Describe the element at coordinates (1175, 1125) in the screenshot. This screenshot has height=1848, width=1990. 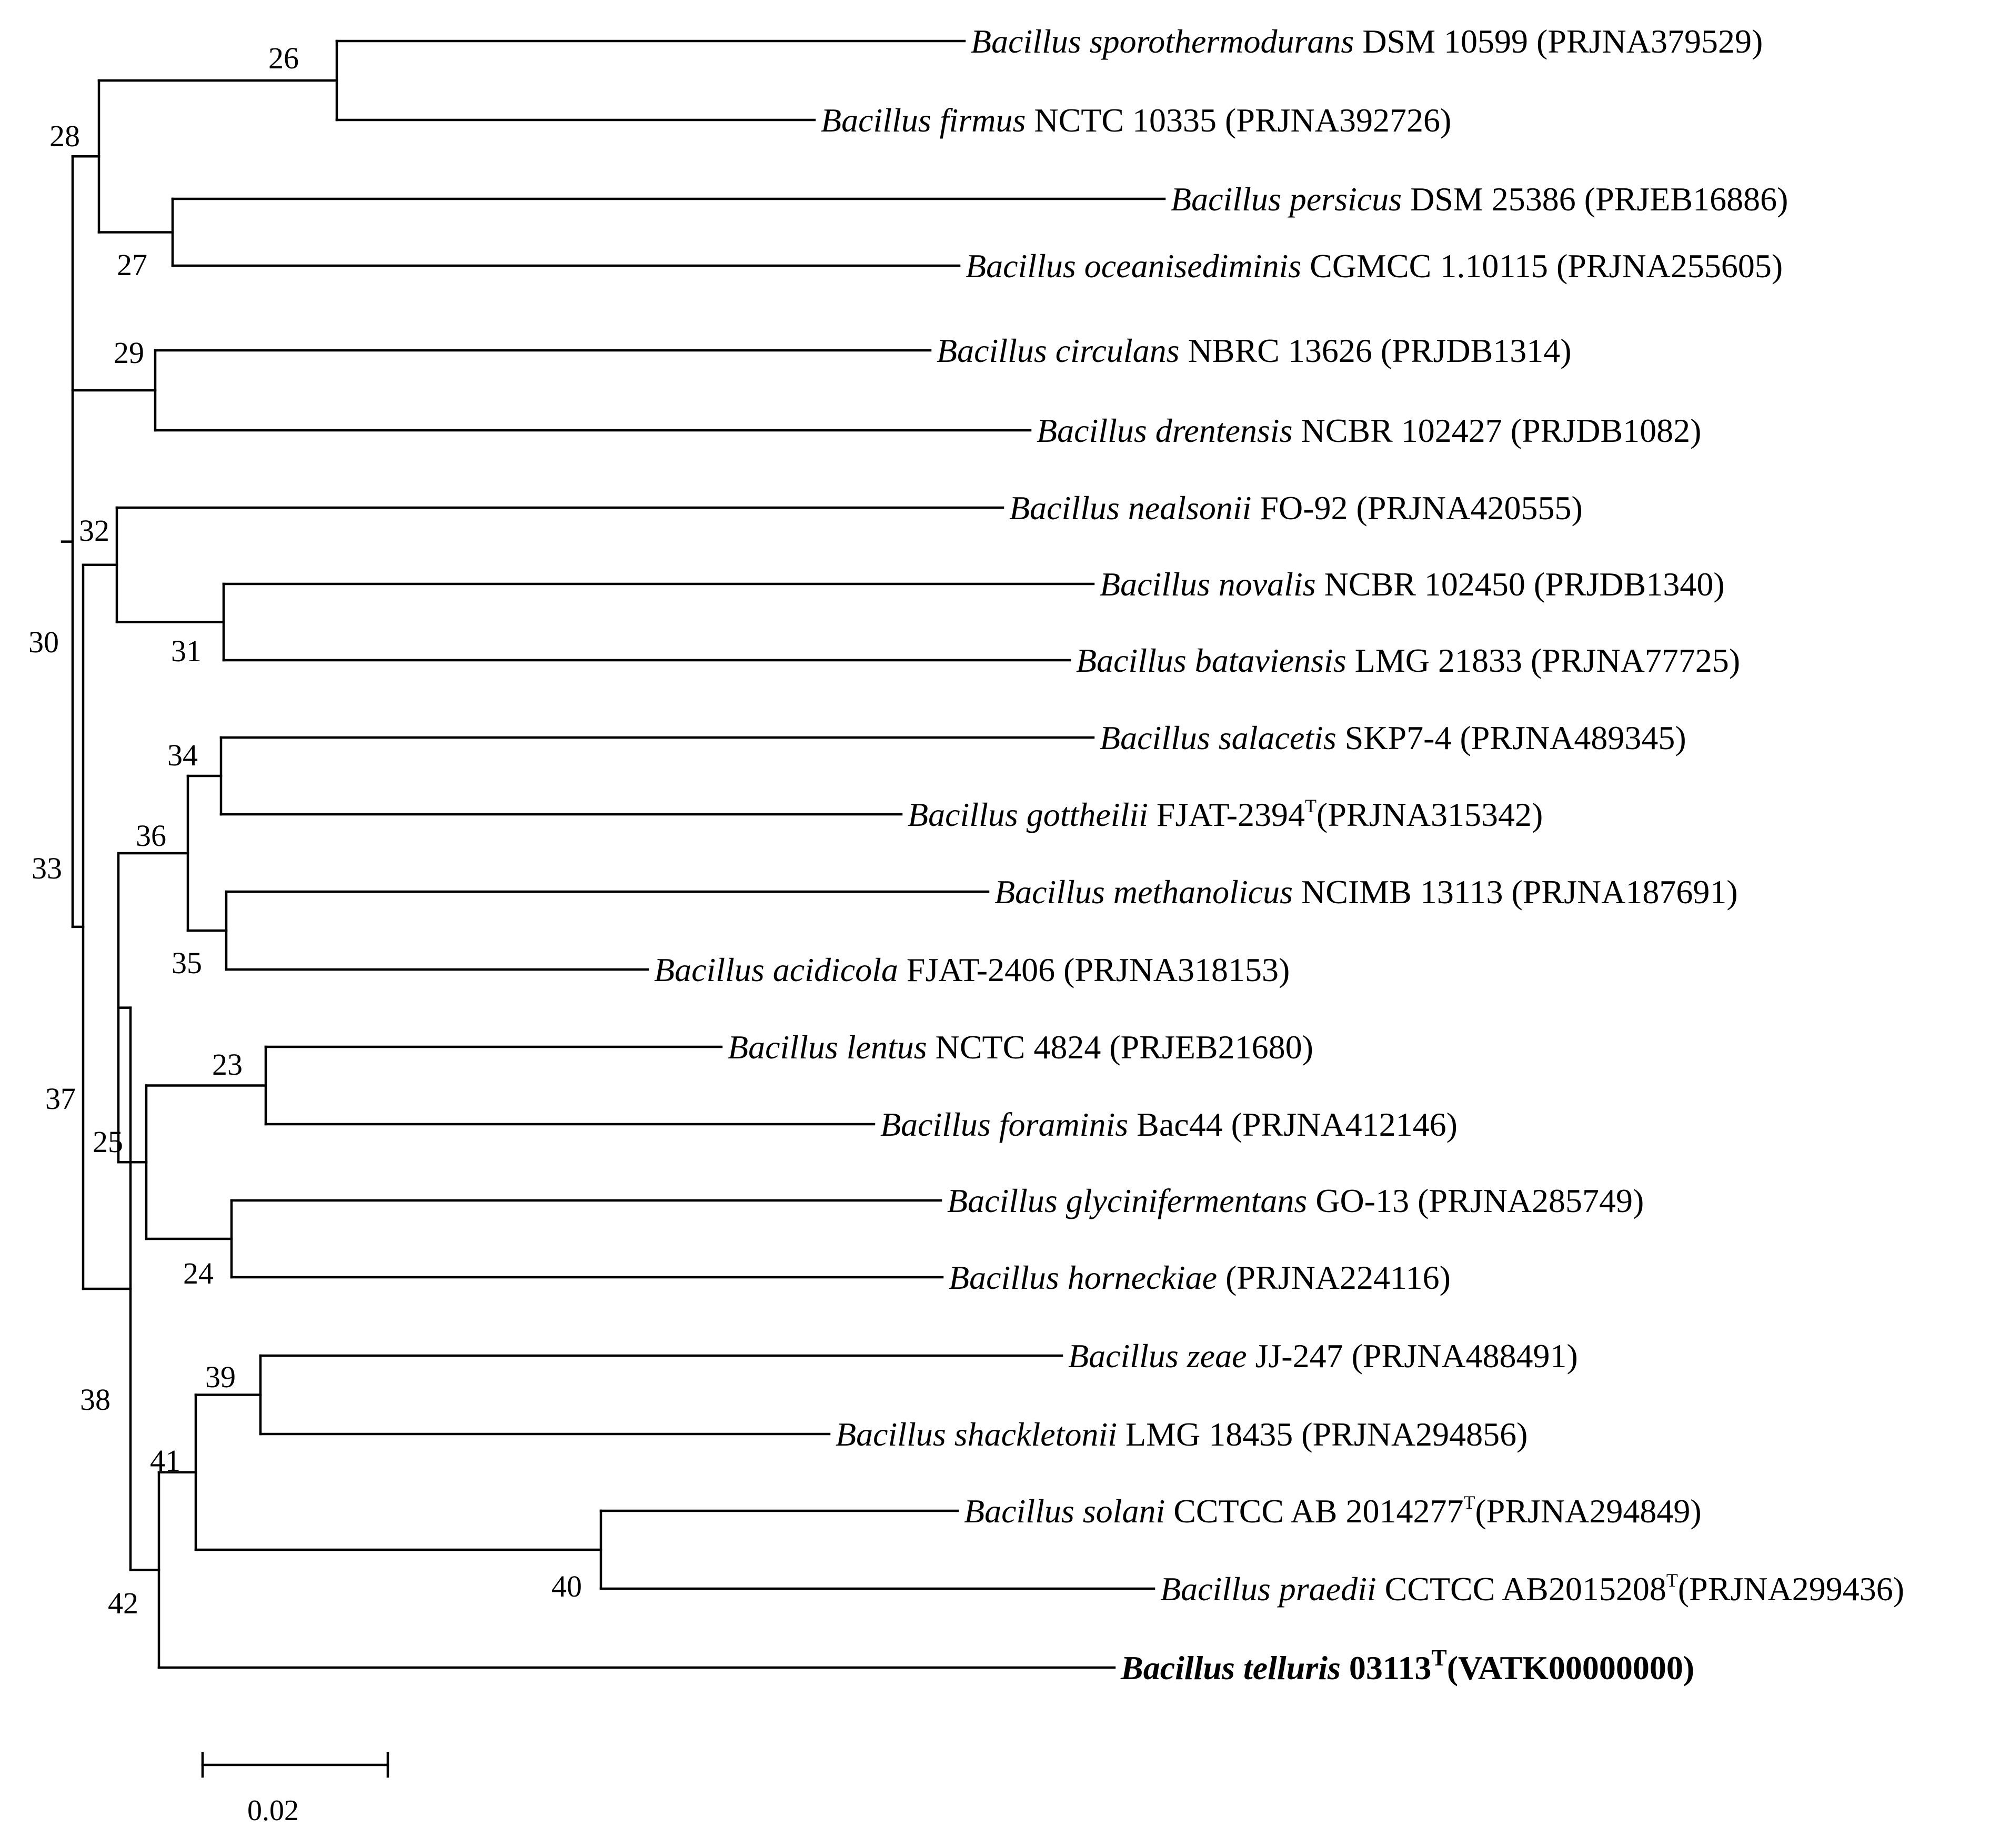
I see `leaf-strain: Bac44` at that location.